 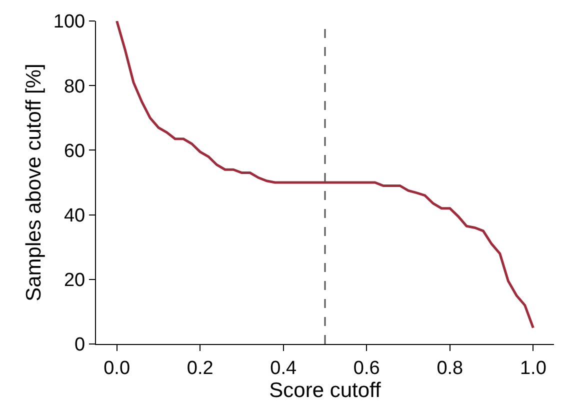 What do you see at coordinates (34, 183) in the screenshot?
I see `y-axis-title: Samples above cutoff [%]` at bounding box center [34, 183].